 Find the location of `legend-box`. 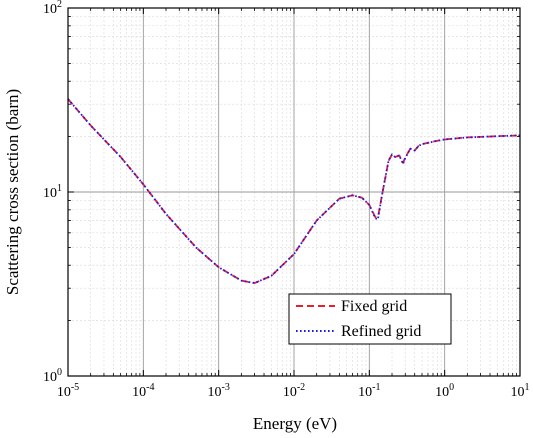

legend-box is located at coordinates (370, 319).